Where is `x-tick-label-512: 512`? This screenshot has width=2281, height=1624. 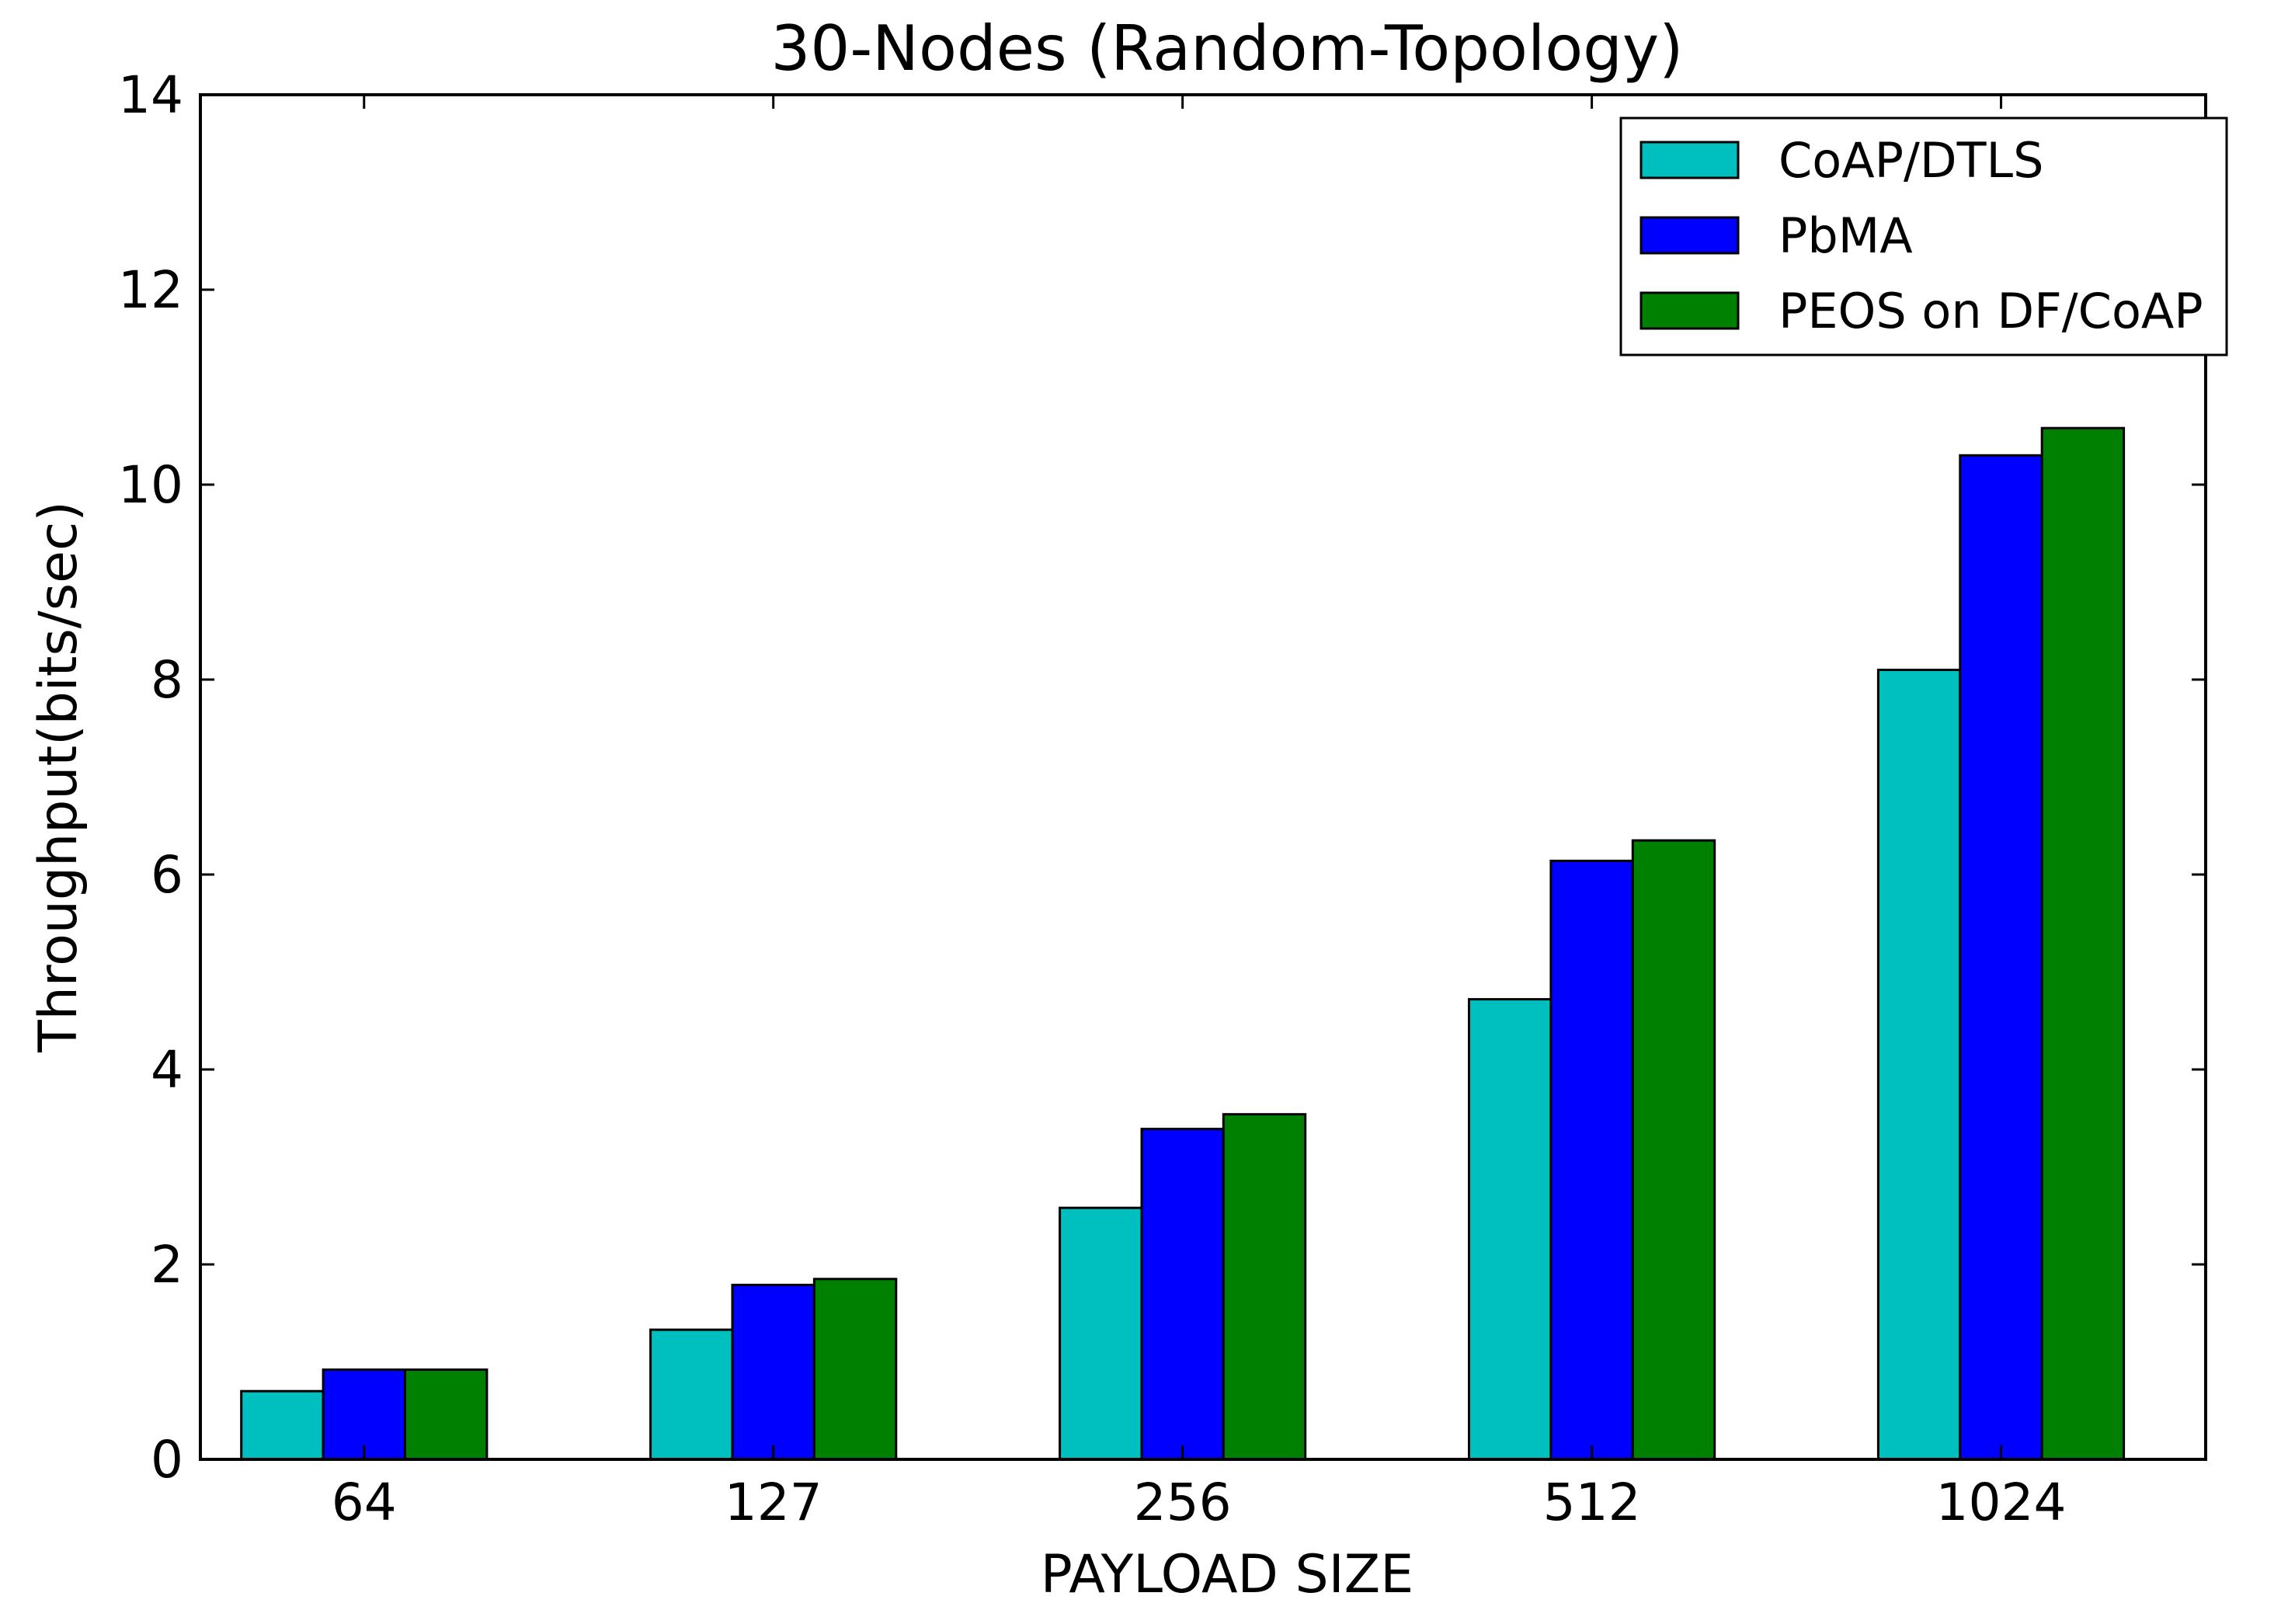
x-tick-label-512: 512 is located at coordinates (1592, 1502).